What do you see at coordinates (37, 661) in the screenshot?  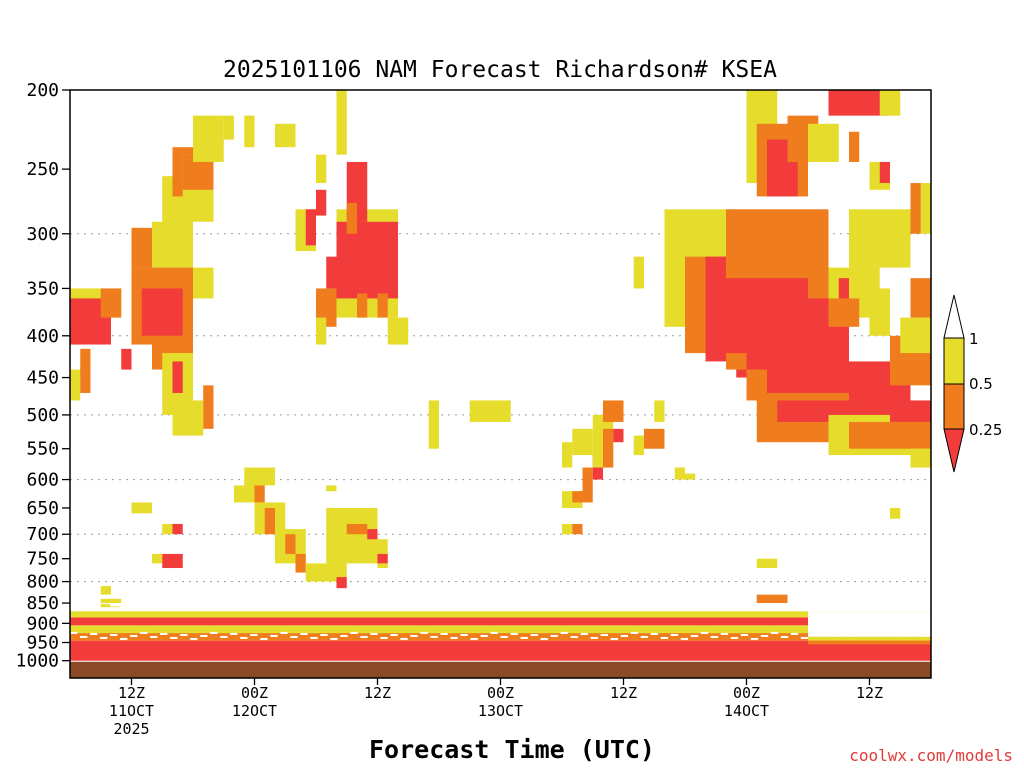 I see `y-tick-label: 1000` at bounding box center [37, 661].